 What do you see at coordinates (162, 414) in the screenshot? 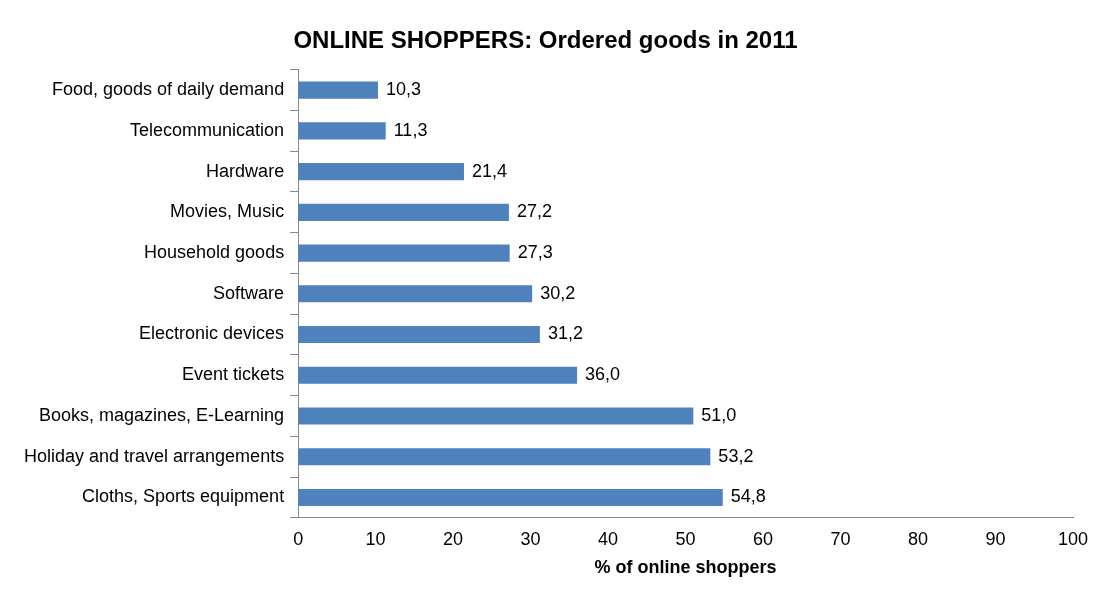
I see `y-tick-label: Books, magazines, E-Learning` at bounding box center [162, 414].